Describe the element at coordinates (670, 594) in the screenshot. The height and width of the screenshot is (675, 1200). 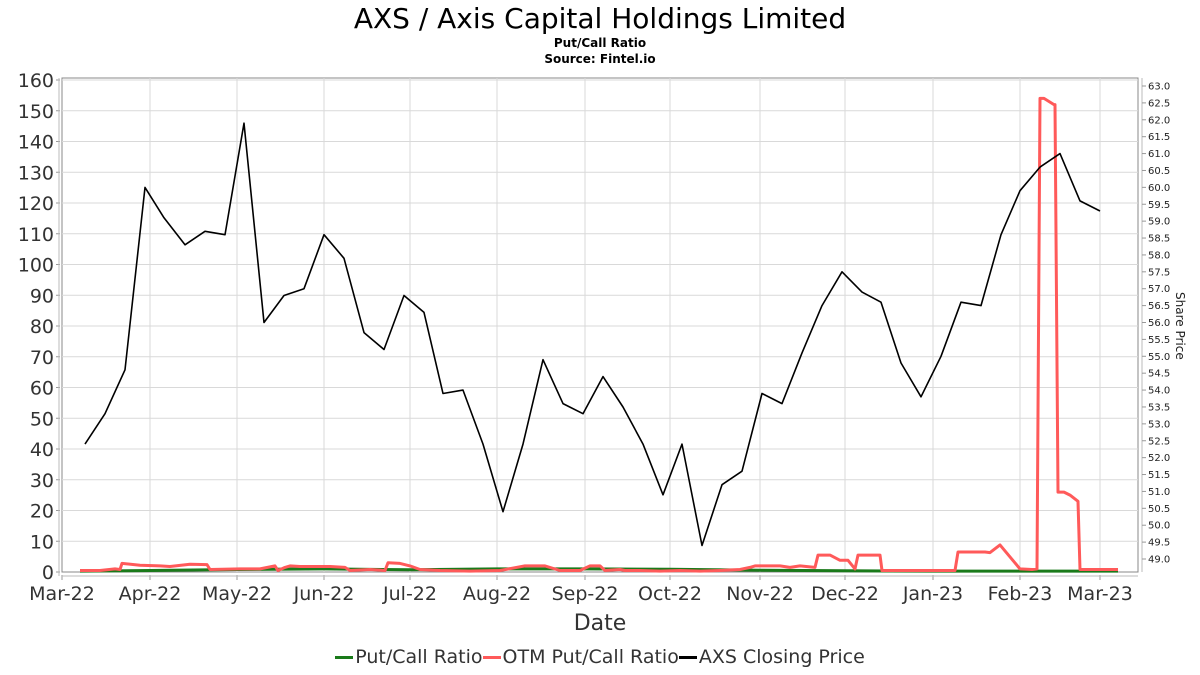
I see `x-tick-label: Oct-22` at that location.